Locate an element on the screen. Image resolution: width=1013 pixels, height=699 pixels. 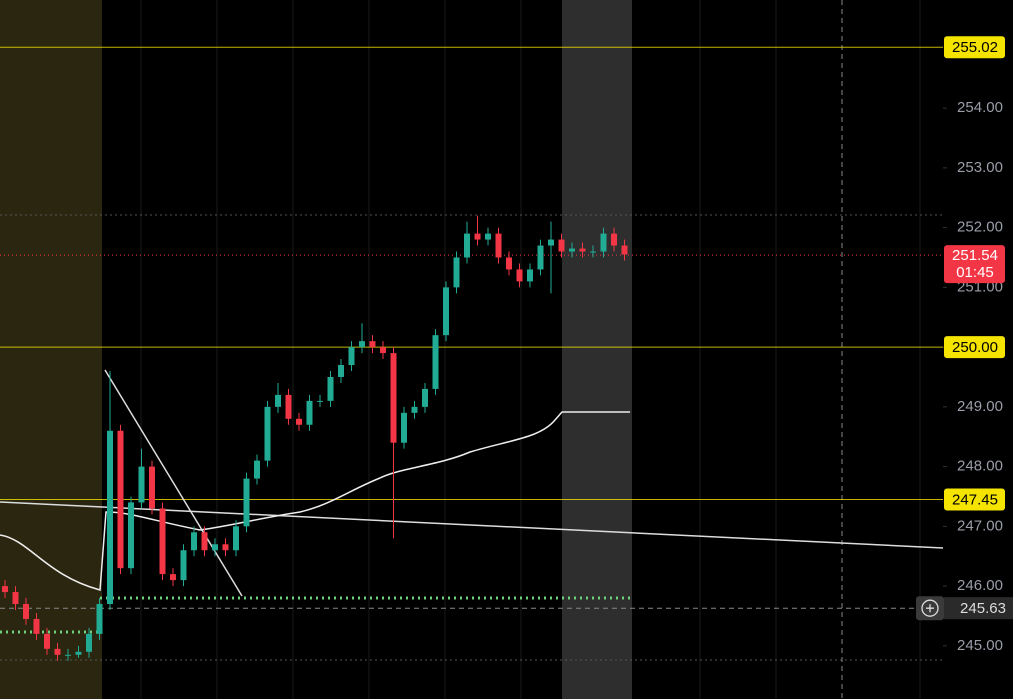
add-alert-plus is located at coordinates (930, 608).